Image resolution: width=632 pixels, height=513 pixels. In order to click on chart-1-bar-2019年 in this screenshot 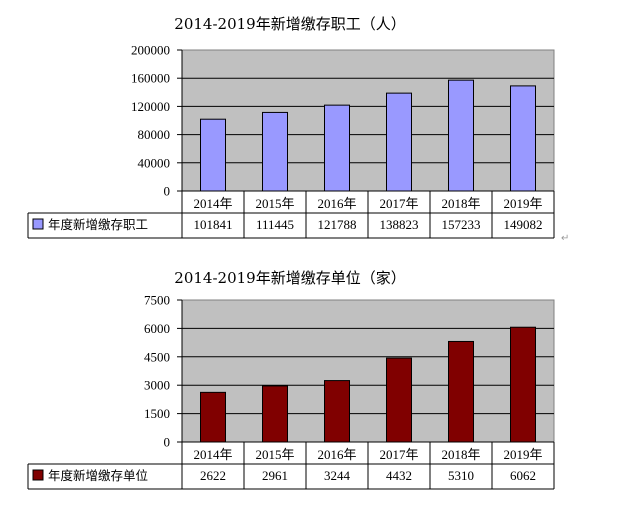, I will do `click(523, 138)`.